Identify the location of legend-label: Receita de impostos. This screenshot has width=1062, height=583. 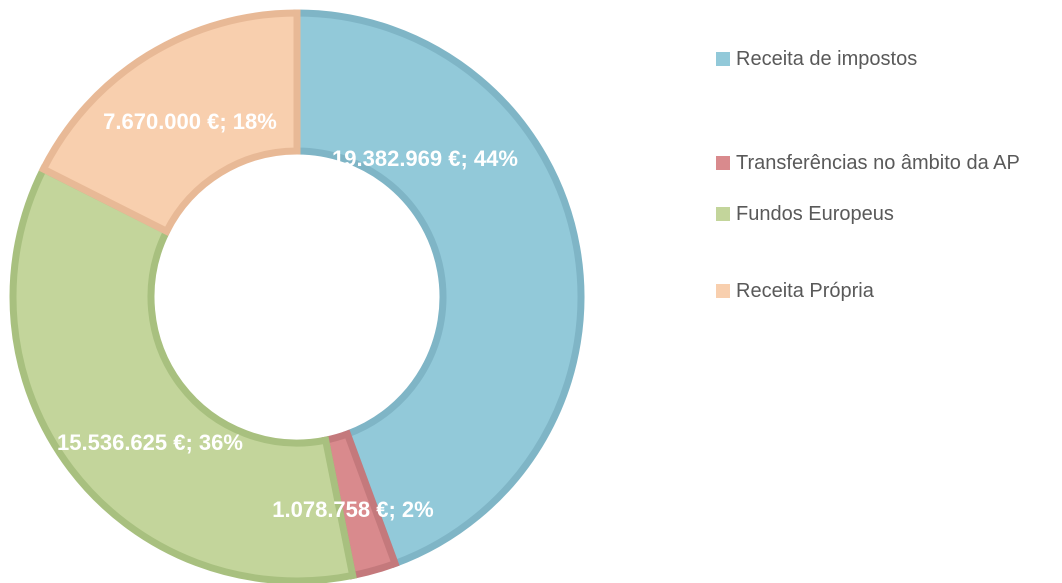
(827, 59).